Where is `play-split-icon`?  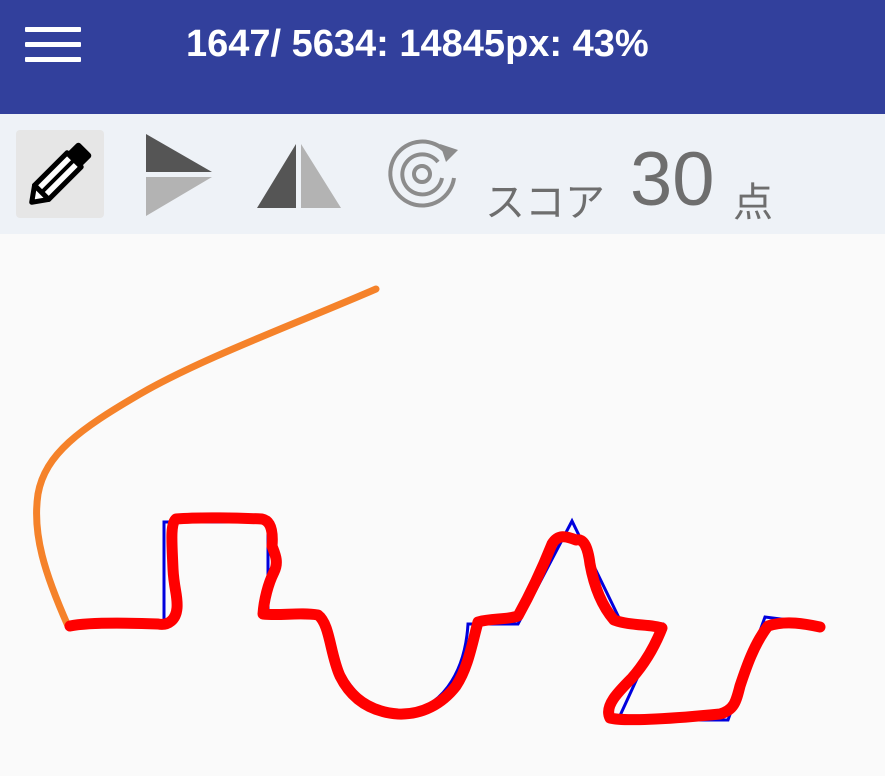
play-split-icon is located at coordinates (179, 175).